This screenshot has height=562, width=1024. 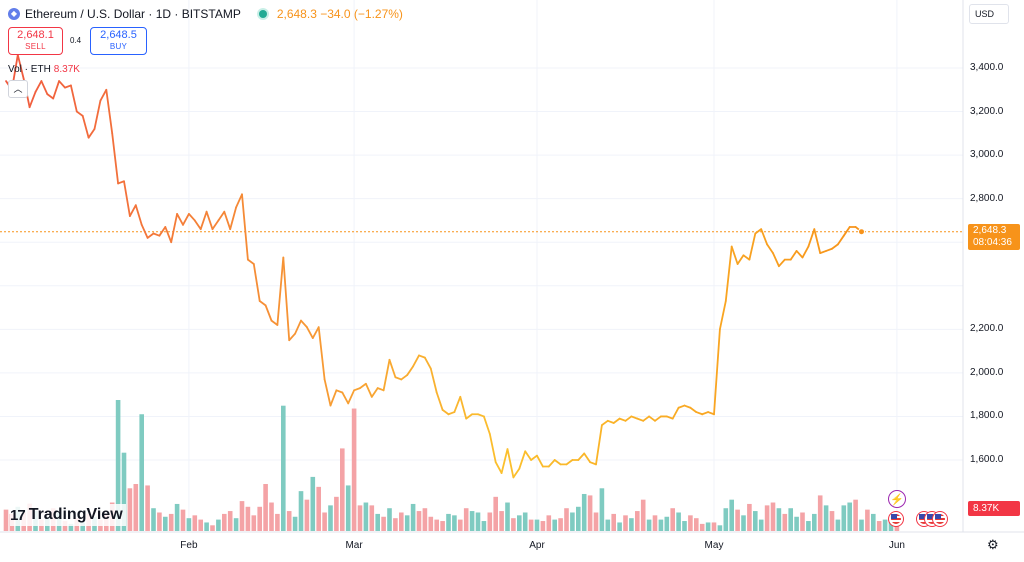 What do you see at coordinates (14, 14) in the screenshot?
I see `ethereum-icon: ◆` at bounding box center [14, 14].